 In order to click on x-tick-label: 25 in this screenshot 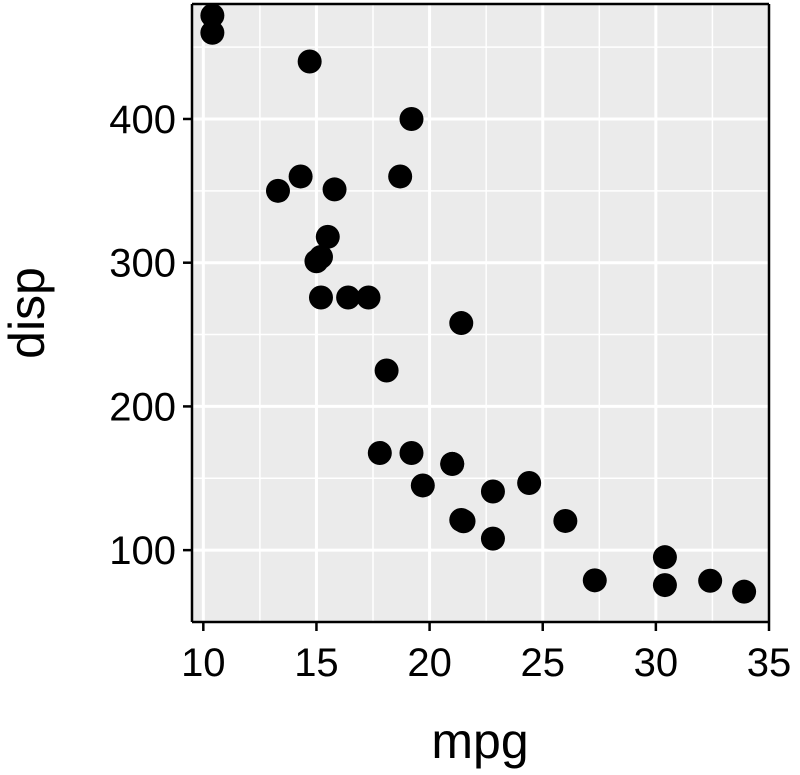, I will do `click(542, 663)`.